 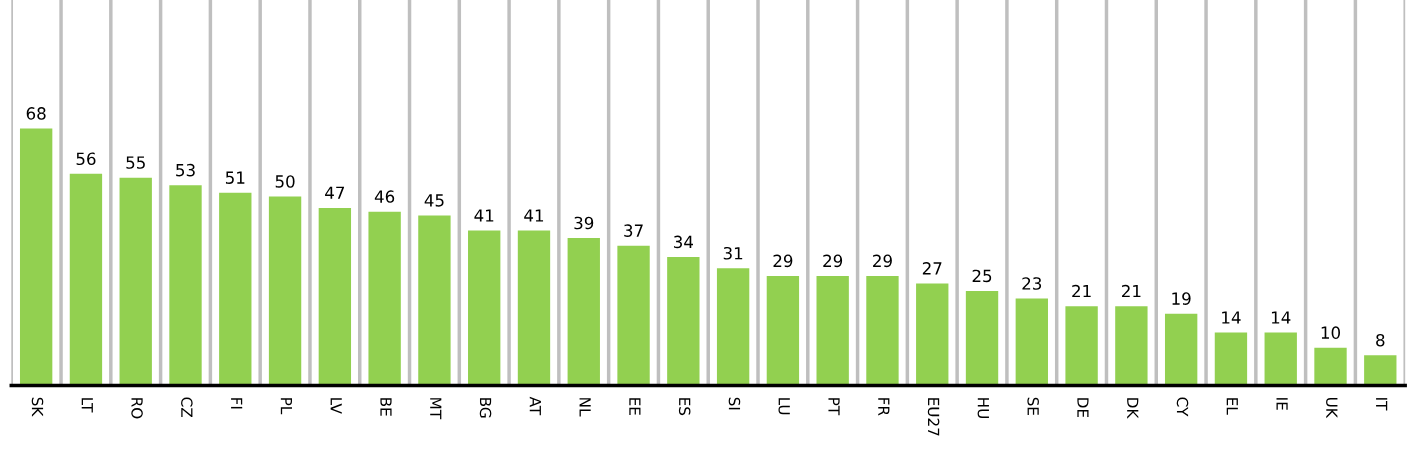 I want to click on data-label: 8, so click(x=1380, y=340).